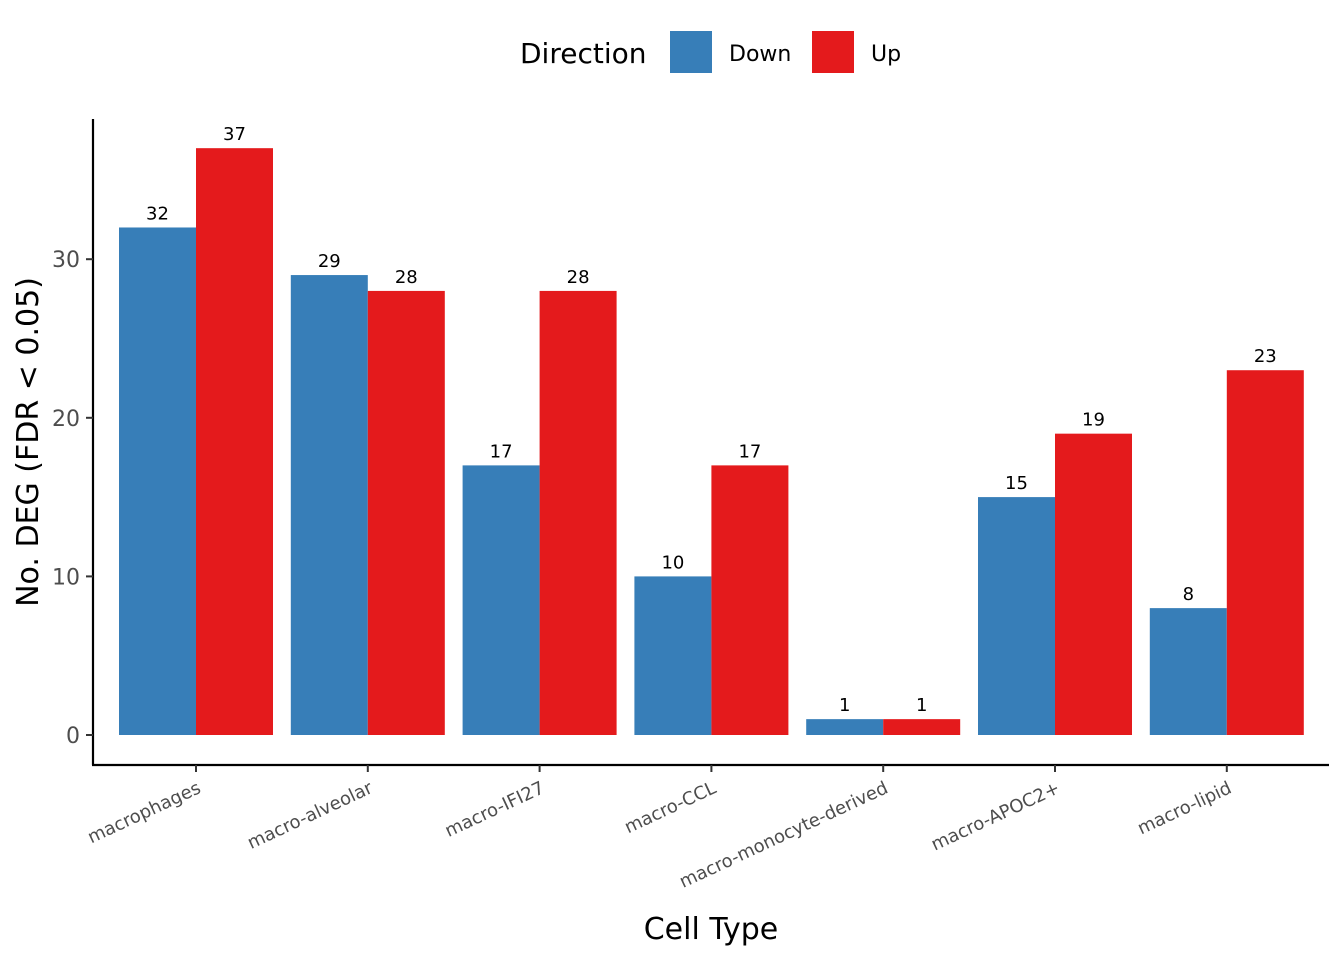 Image resolution: width=1344 pixels, height=960 pixels. What do you see at coordinates (691, 52) in the screenshot?
I see `legend-swatch-down` at bounding box center [691, 52].